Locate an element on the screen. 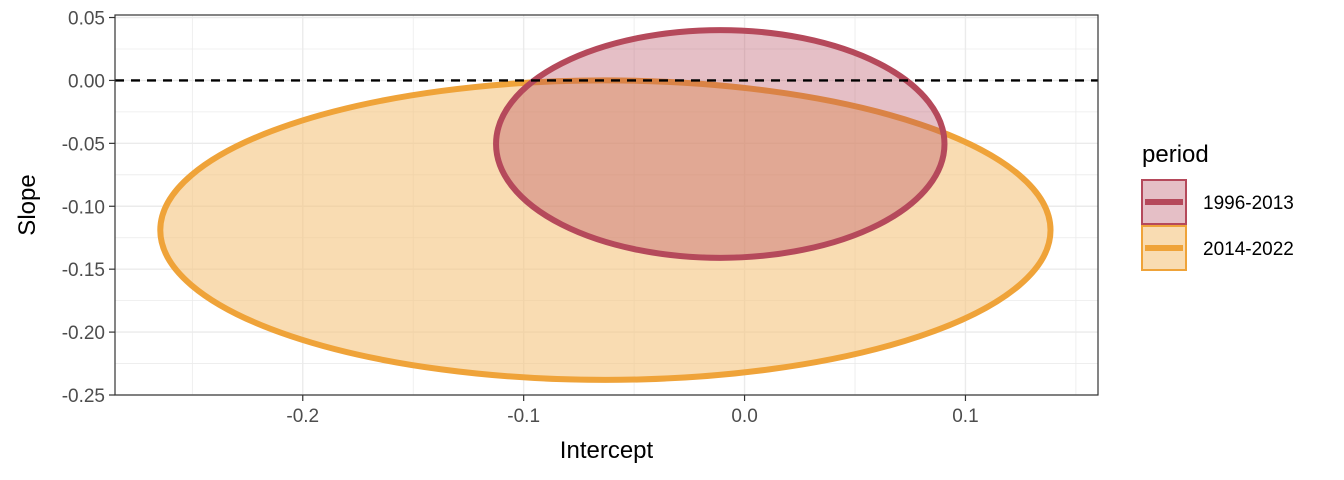 The width and height of the screenshot is (1344, 480). legend-label: 2014-2022 is located at coordinates (1248, 249).